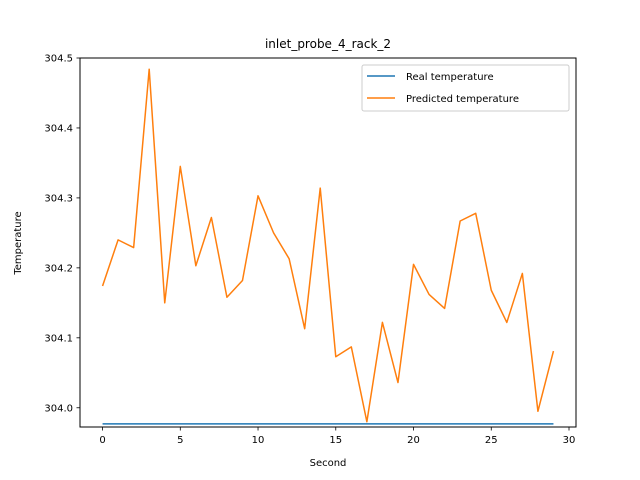  I want to click on y-tick-label: 304.5, so click(58, 59).